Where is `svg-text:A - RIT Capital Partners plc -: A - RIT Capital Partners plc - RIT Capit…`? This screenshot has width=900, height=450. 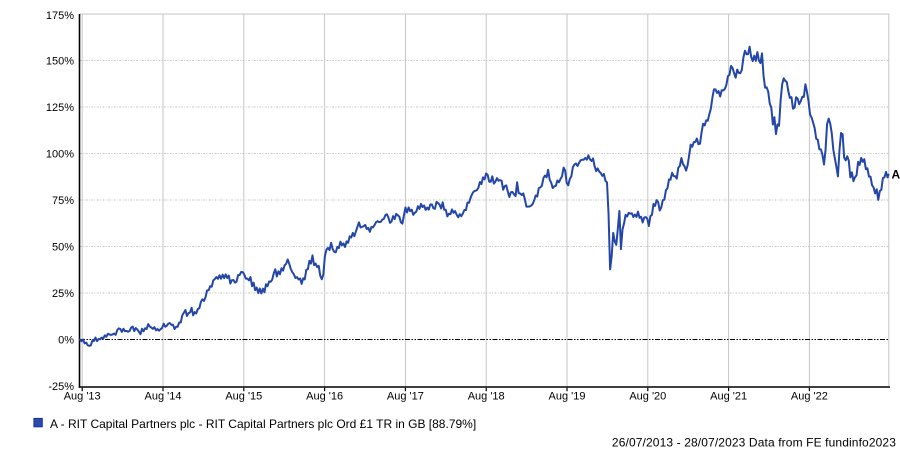 svg-text:A - RIT Capital Partners plc -: A - RIT Capital Partners plc - RIT Capit… is located at coordinates (263, 424).